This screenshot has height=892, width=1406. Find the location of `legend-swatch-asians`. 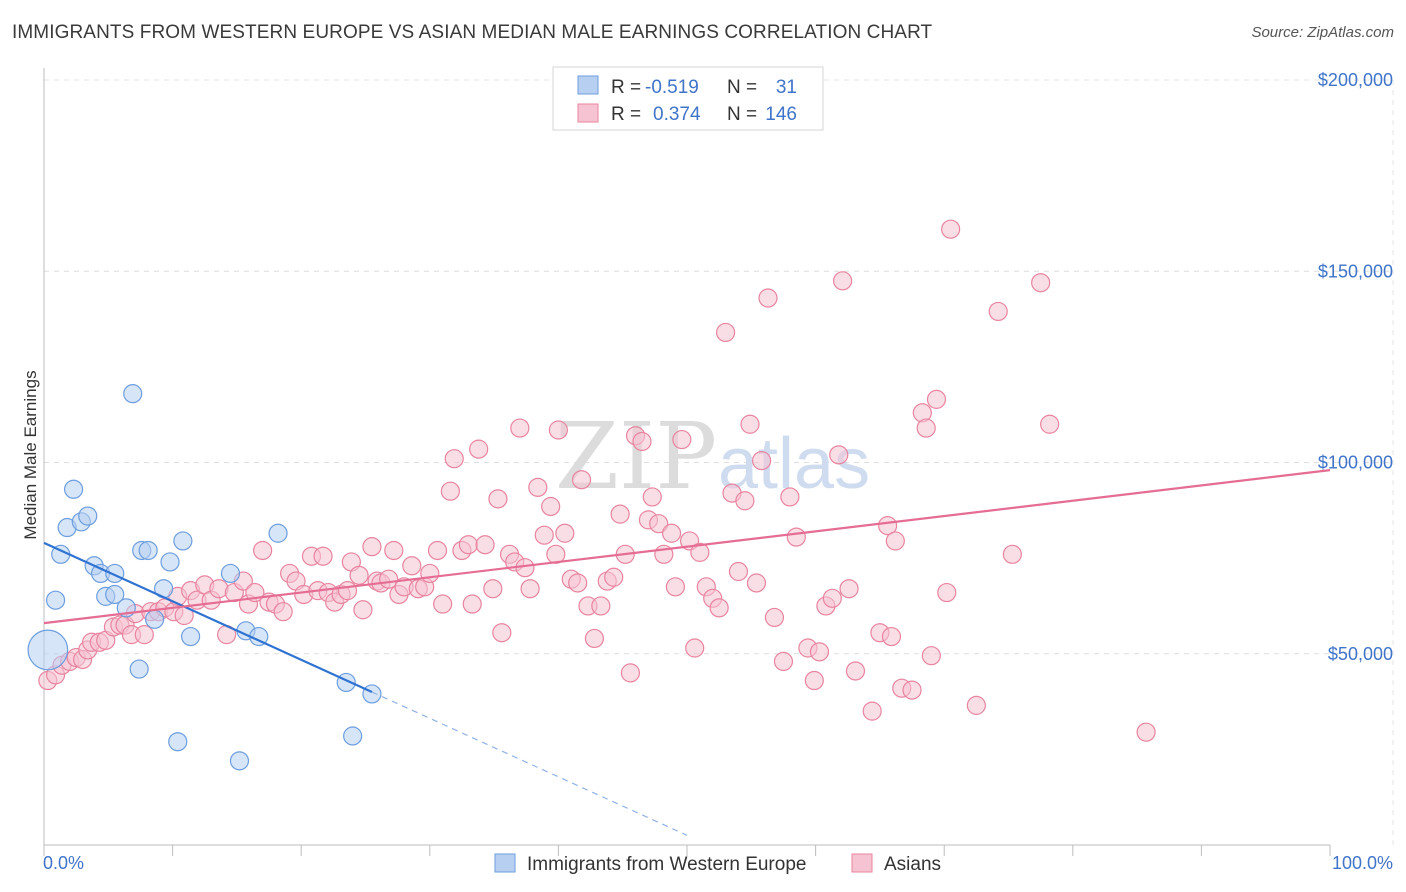

legend-swatch-asians is located at coordinates (588, 113).